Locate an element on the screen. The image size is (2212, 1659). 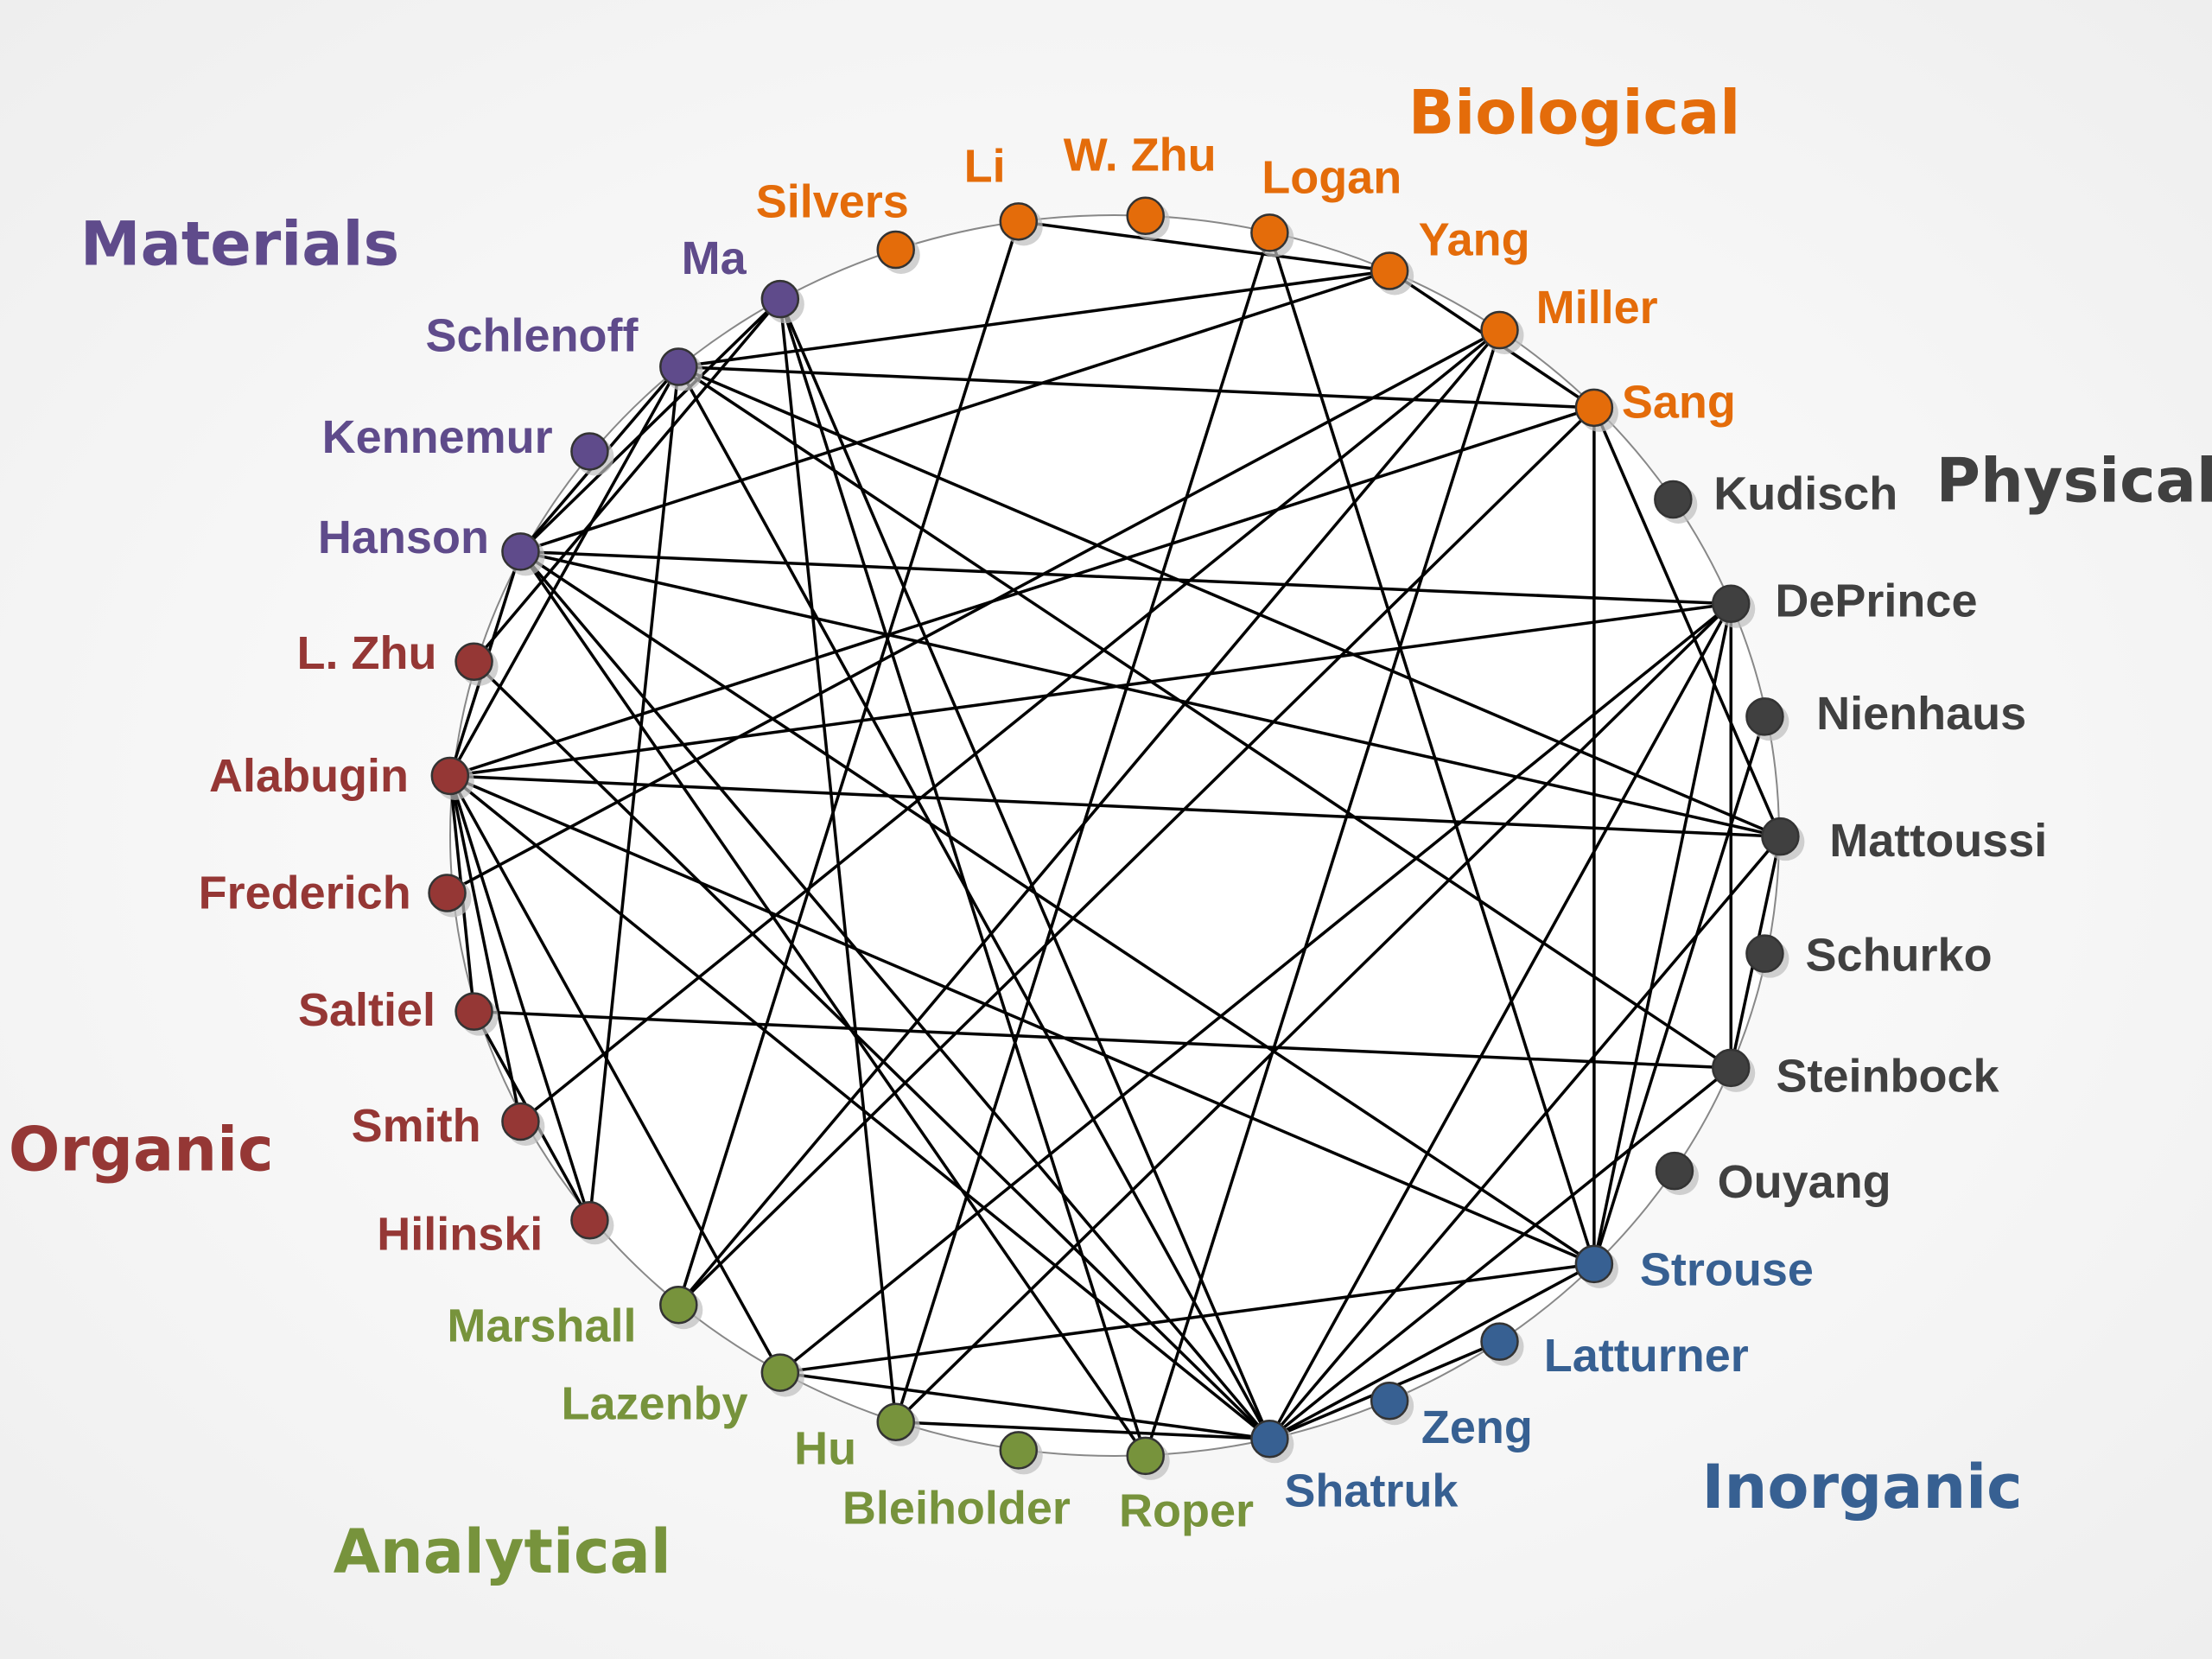
node-lazenby is located at coordinates (780, 1372).